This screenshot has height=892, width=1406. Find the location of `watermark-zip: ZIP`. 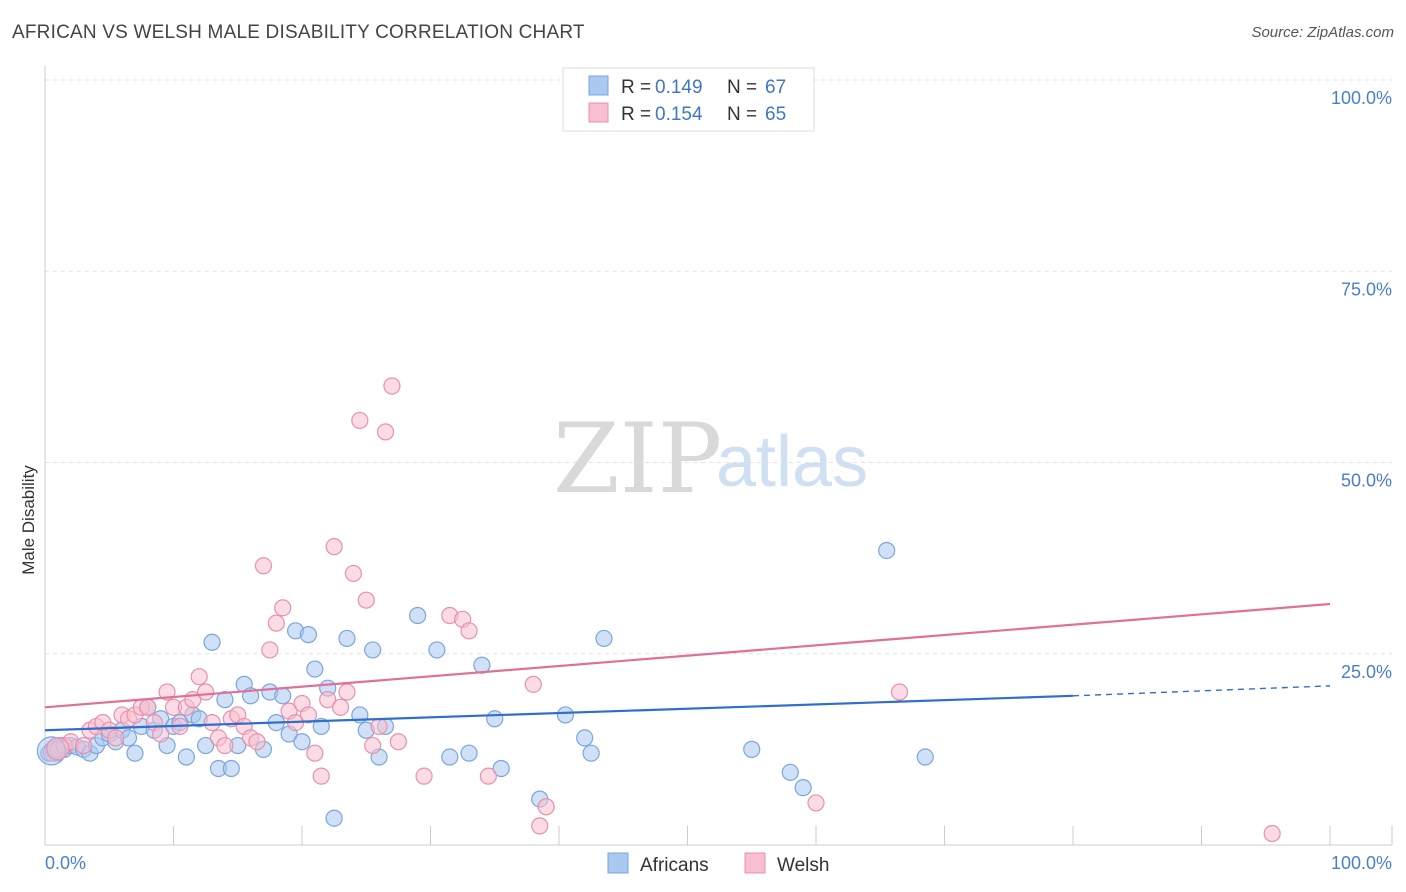

watermark-zip: ZIP is located at coordinates (637, 459).